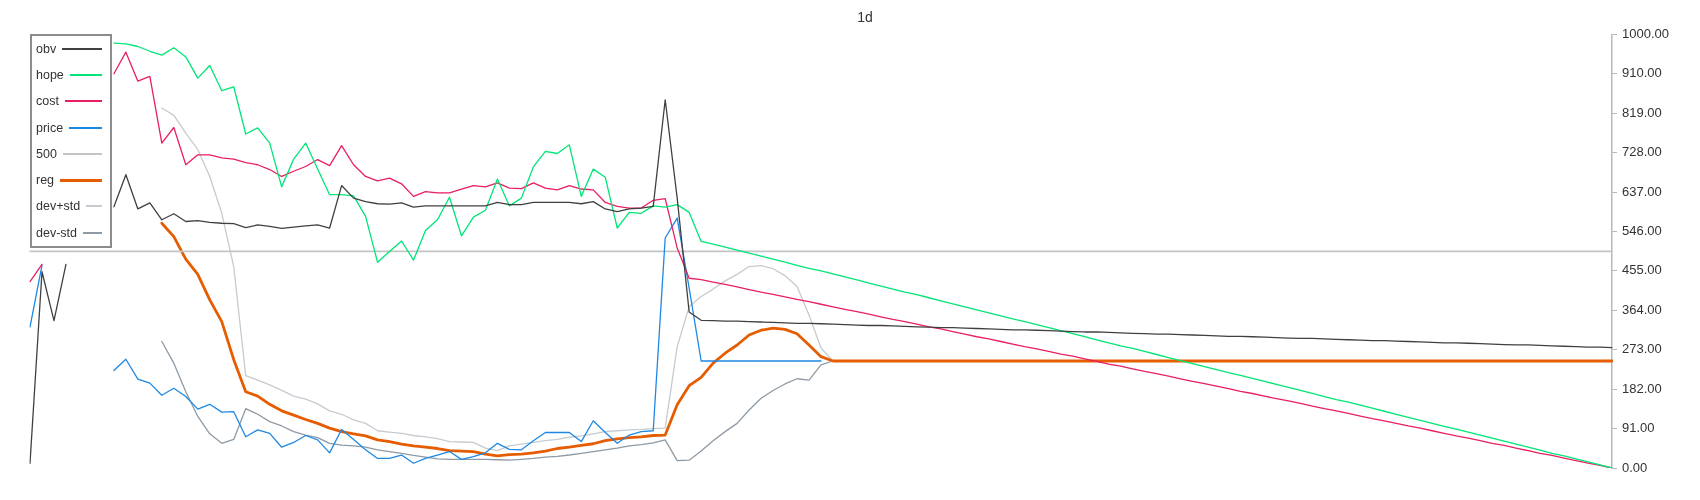 The width and height of the screenshot is (1700, 500). I want to click on y-tick-label: 1000.00, so click(1645, 34).